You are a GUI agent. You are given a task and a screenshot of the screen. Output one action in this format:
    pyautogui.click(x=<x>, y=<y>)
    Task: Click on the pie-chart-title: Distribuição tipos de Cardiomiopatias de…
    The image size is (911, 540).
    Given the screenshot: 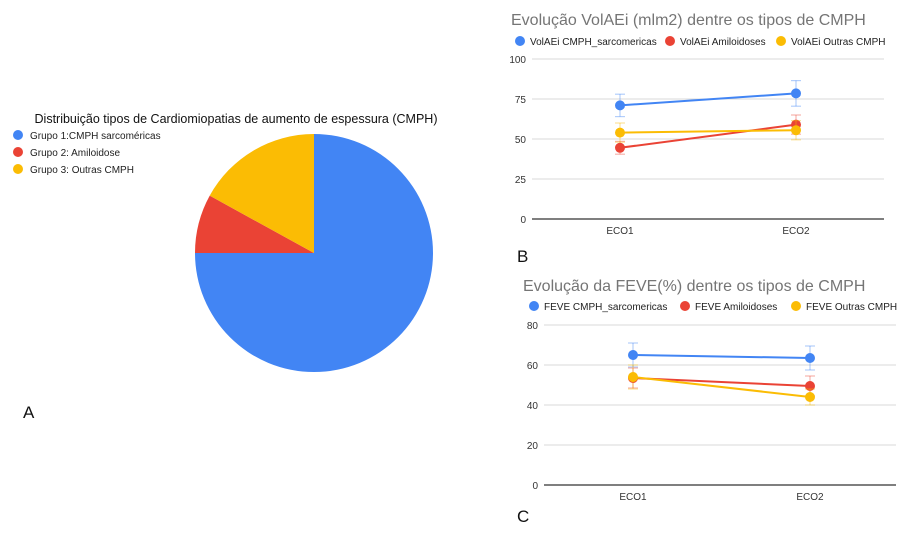 What is the action you would take?
    pyautogui.click(x=236, y=119)
    